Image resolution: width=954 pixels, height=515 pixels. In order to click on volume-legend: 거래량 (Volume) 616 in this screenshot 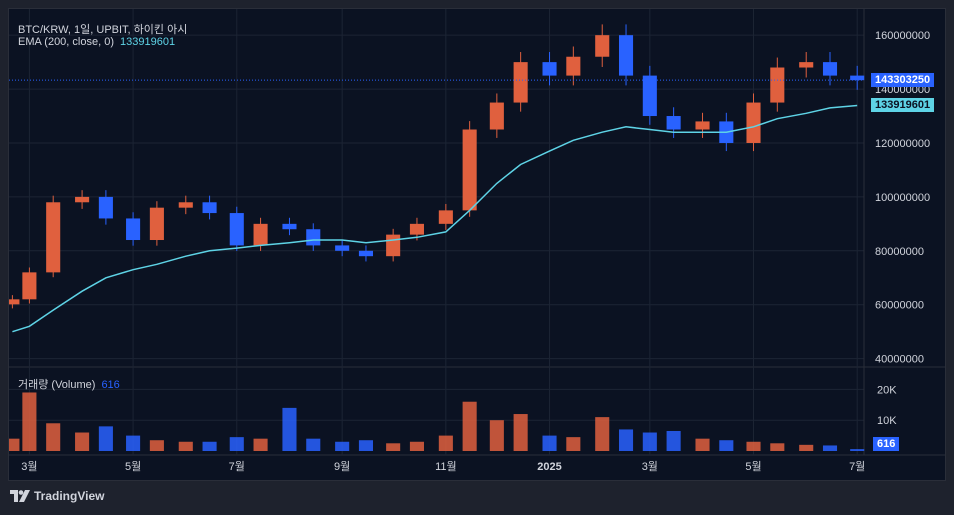, I will do `click(69, 384)`.